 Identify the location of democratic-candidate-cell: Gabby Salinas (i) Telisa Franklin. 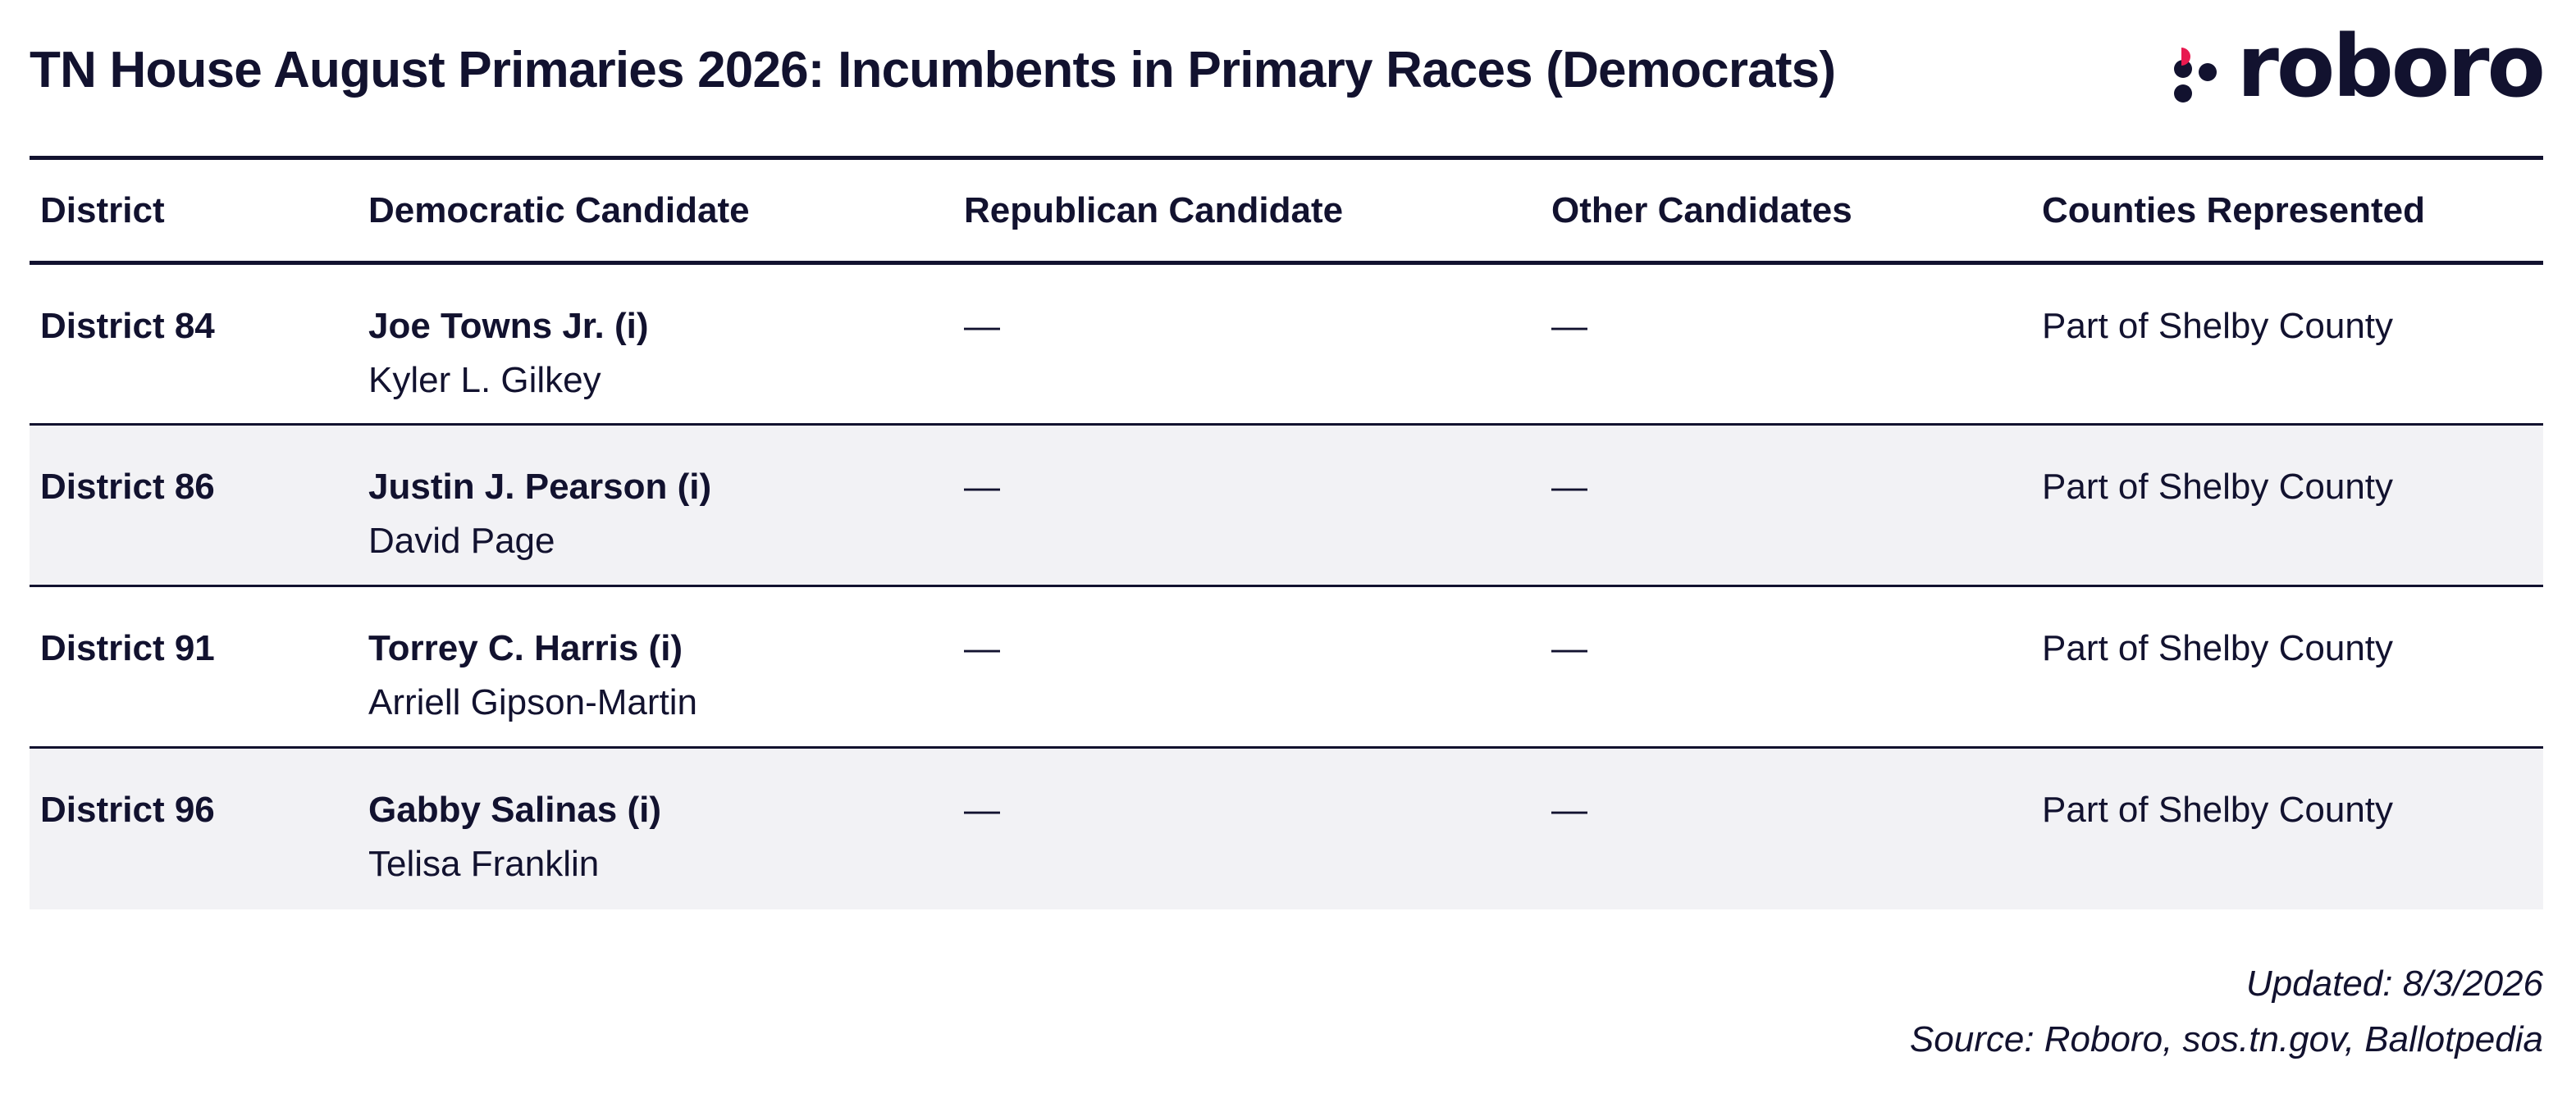
(656, 828).